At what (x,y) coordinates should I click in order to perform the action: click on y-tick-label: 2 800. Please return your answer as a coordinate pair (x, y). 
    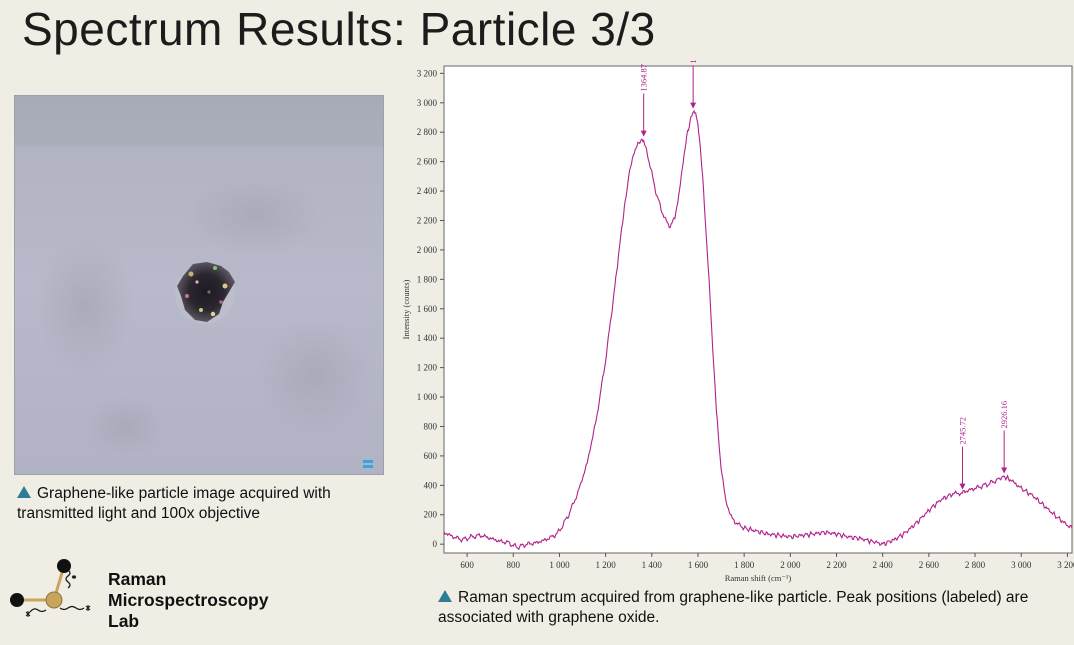
    Looking at the image, I should click on (427, 132).